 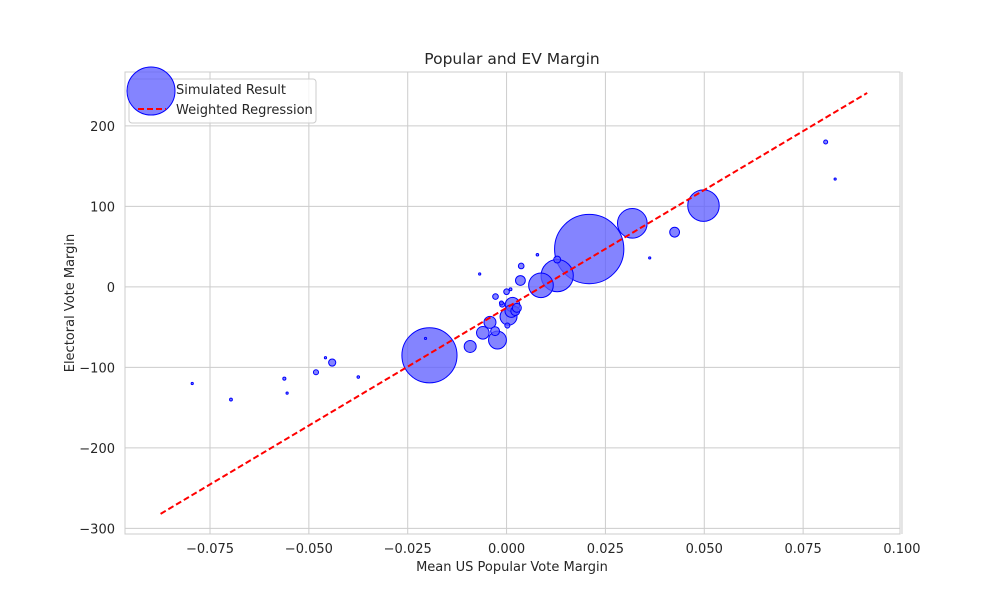 I want to click on y-tick-label: 0, so click(x=111, y=288).